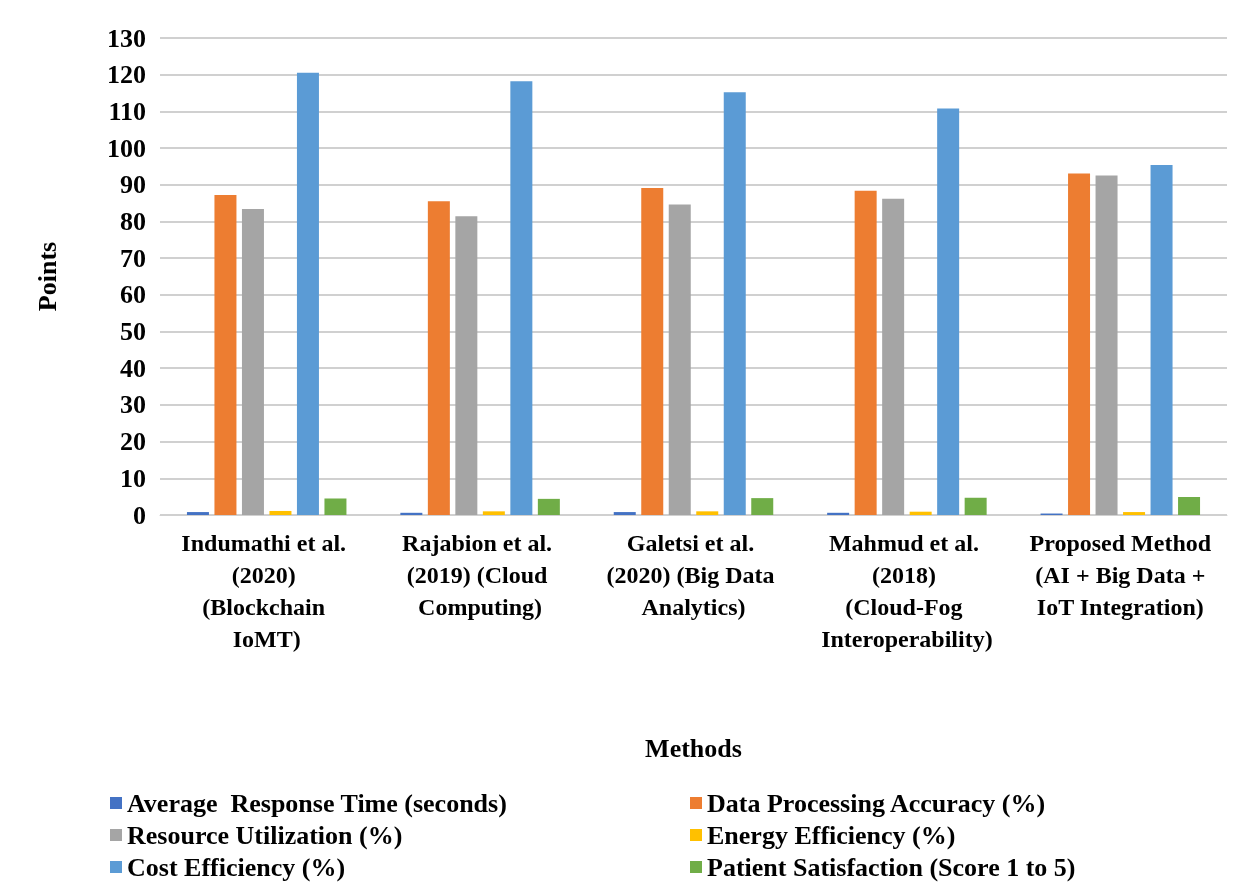 This screenshot has width=1255, height=895. Describe the element at coordinates (265, 835) in the screenshot. I see `legend-label: Resource Utilization (%)` at that location.